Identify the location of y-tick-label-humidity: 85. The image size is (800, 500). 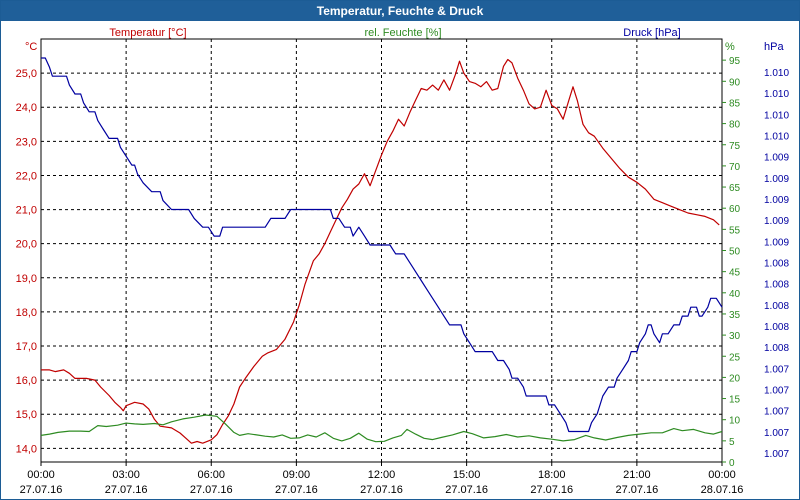
(735, 103).